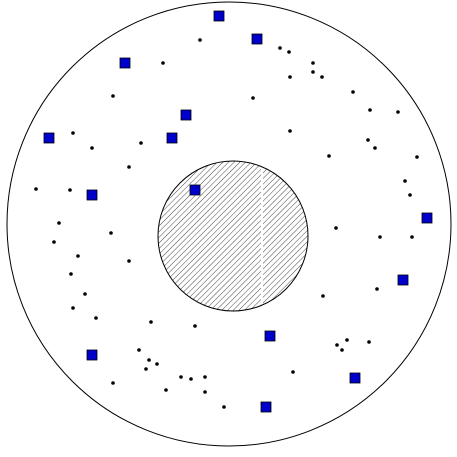 The width and height of the screenshot is (457, 457). I want to click on inner-boundary, so click(233, 236).